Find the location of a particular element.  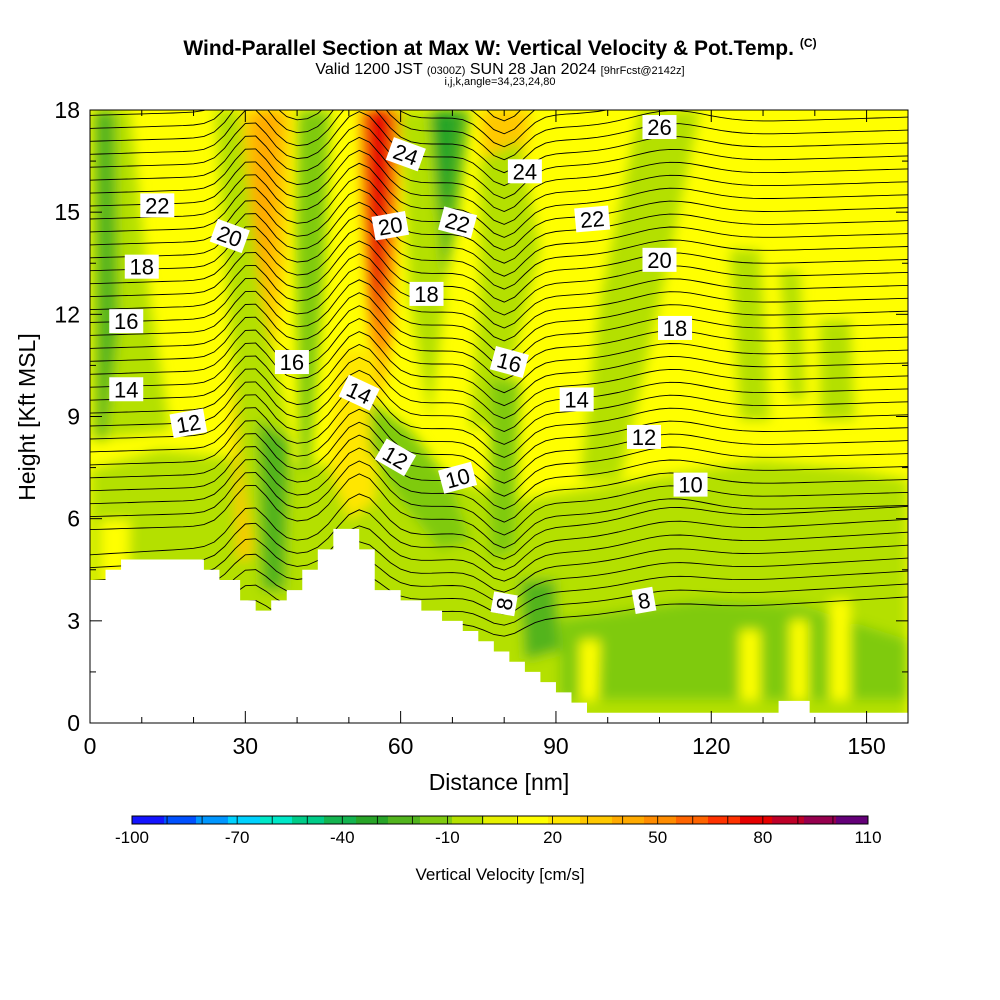

theta-label-text: 14 is located at coordinates (576, 399).